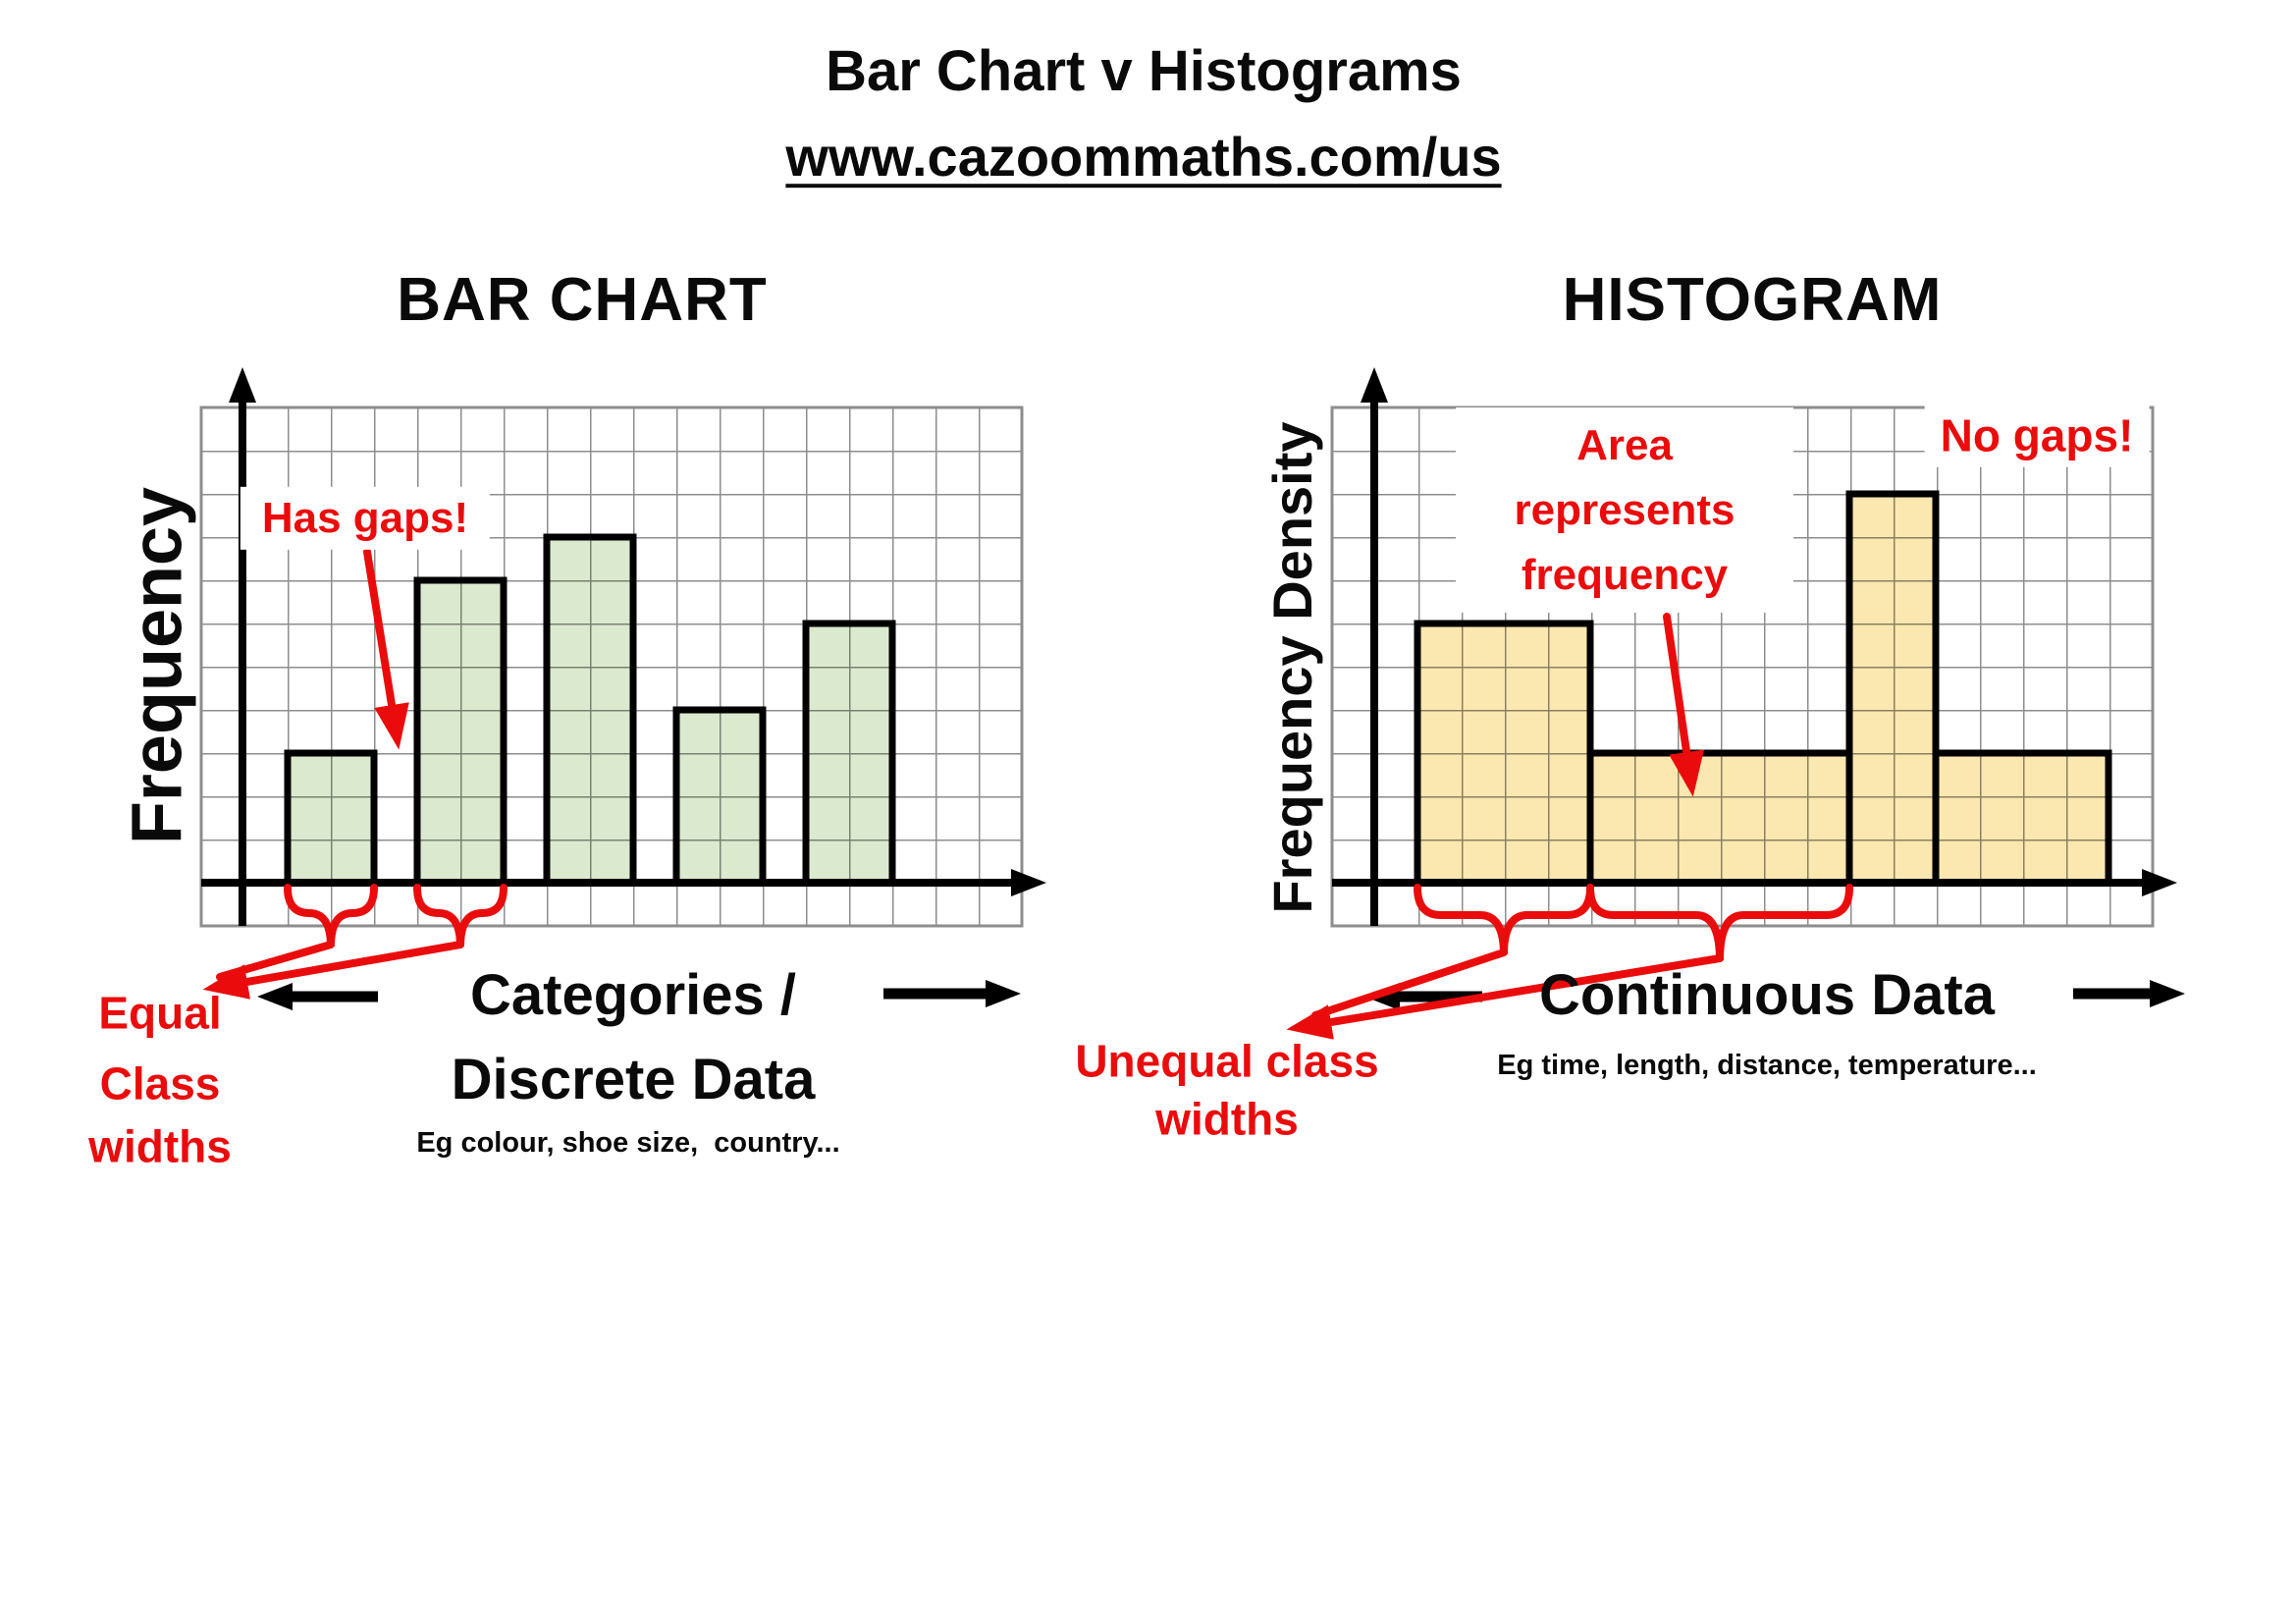 The width and height of the screenshot is (2296, 1624). What do you see at coordinates (633, 995) in the screenshot?
I see `bar-chart-x-axis-label-line1: Categories /` at bounding box center [633, 995].